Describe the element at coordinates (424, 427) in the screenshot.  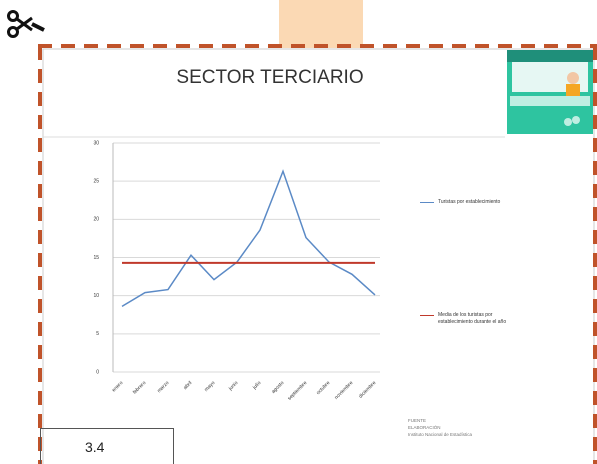
I see `source-line: ELABORACIÓN` at that location.